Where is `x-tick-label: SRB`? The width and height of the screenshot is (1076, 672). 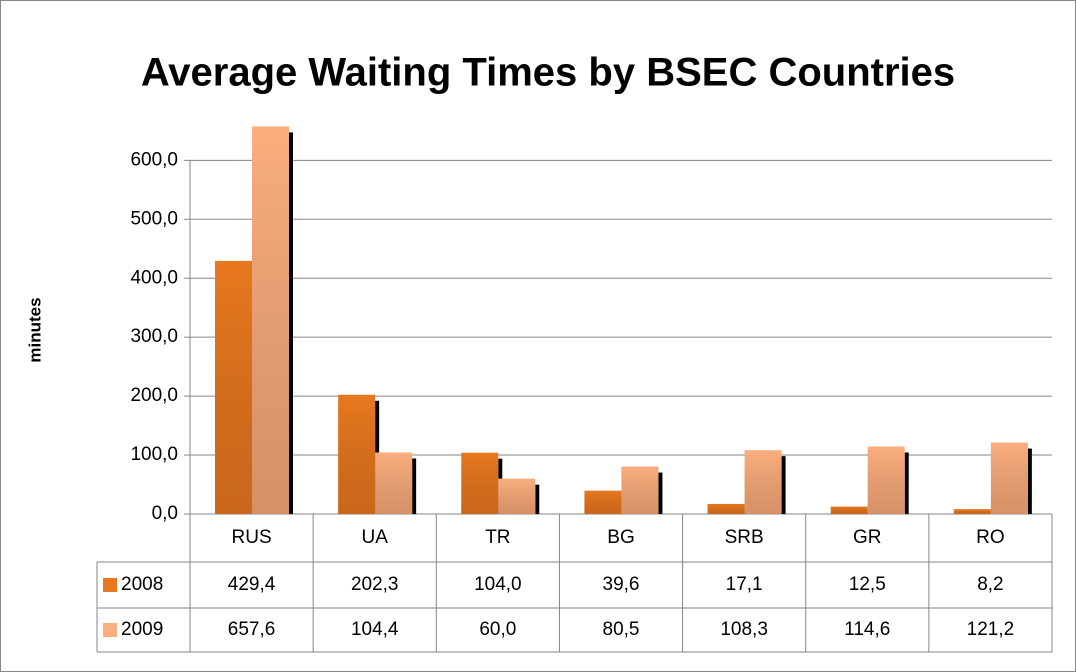
x-tick-label: SRB is located at coordinates (744, 537).